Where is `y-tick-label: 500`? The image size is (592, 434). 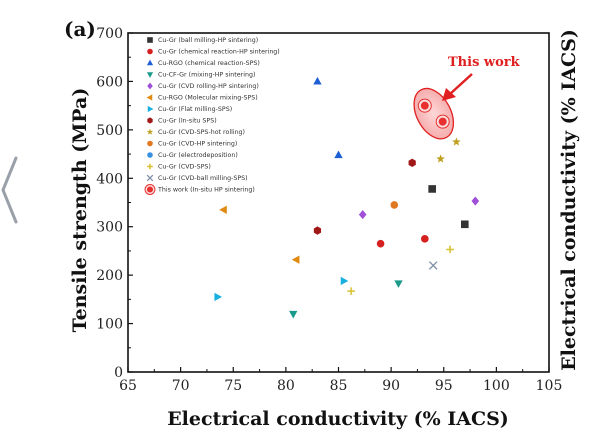 y-tick-label: 500 is located at coordinates (109, 131).